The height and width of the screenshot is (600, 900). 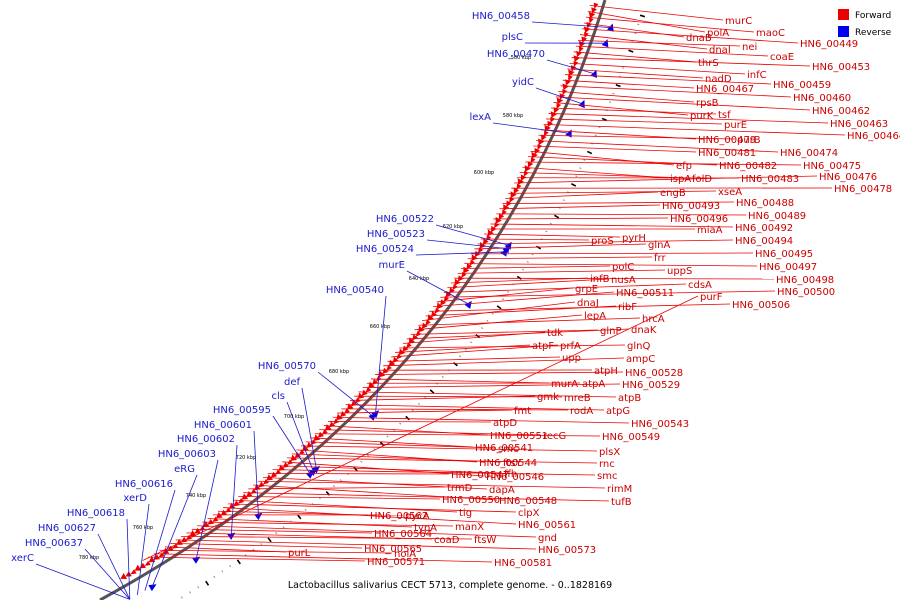 I want to click on forward-gene-label: polA, so click(x=718, y=33).